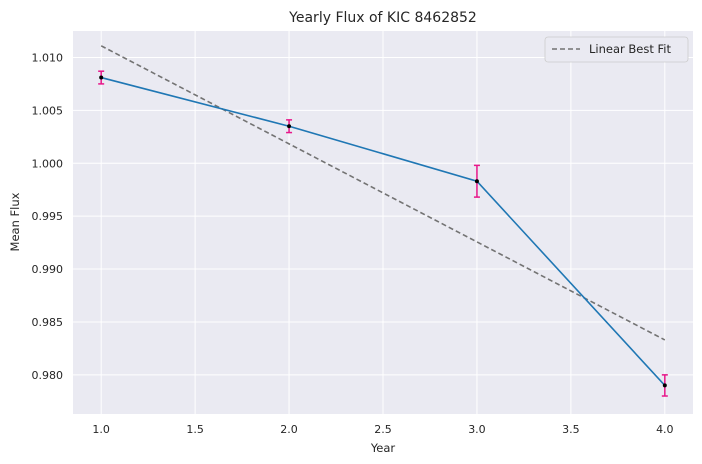  Describe the element at coordinates (665, 429) in the screenshot. I see `x-tick-label: 4.0` at that location.